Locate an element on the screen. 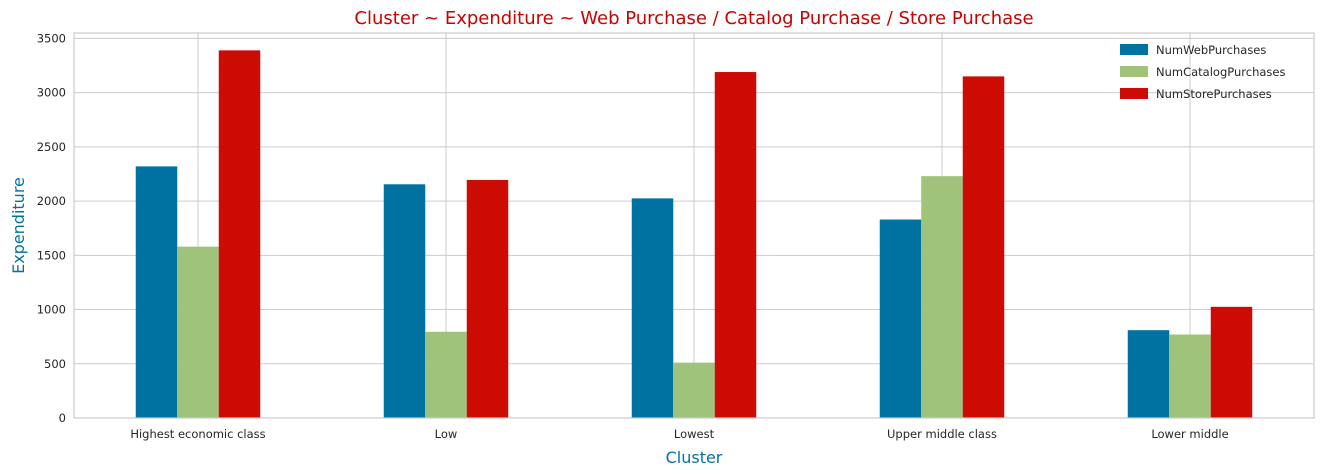 Image resolution: width=1324 pixels, height=476 pixels. x-axis-label: Cluster is located at coordinates (694, 457).